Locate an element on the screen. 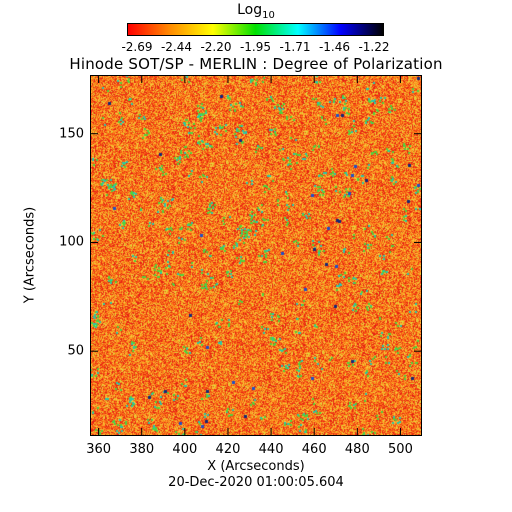  colorbar-tick-label: -1.71 is located at coordinates (295, 47).